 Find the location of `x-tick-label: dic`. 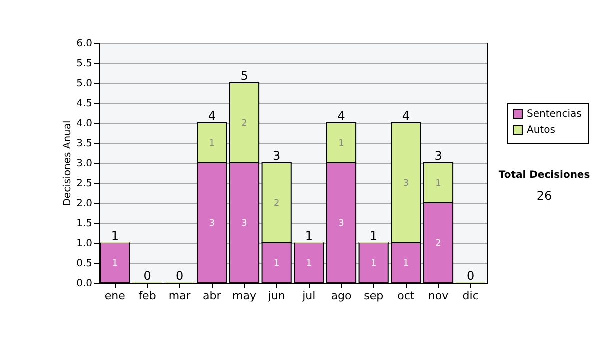

x-tick-label: dic is located at coordinates (470, 296).